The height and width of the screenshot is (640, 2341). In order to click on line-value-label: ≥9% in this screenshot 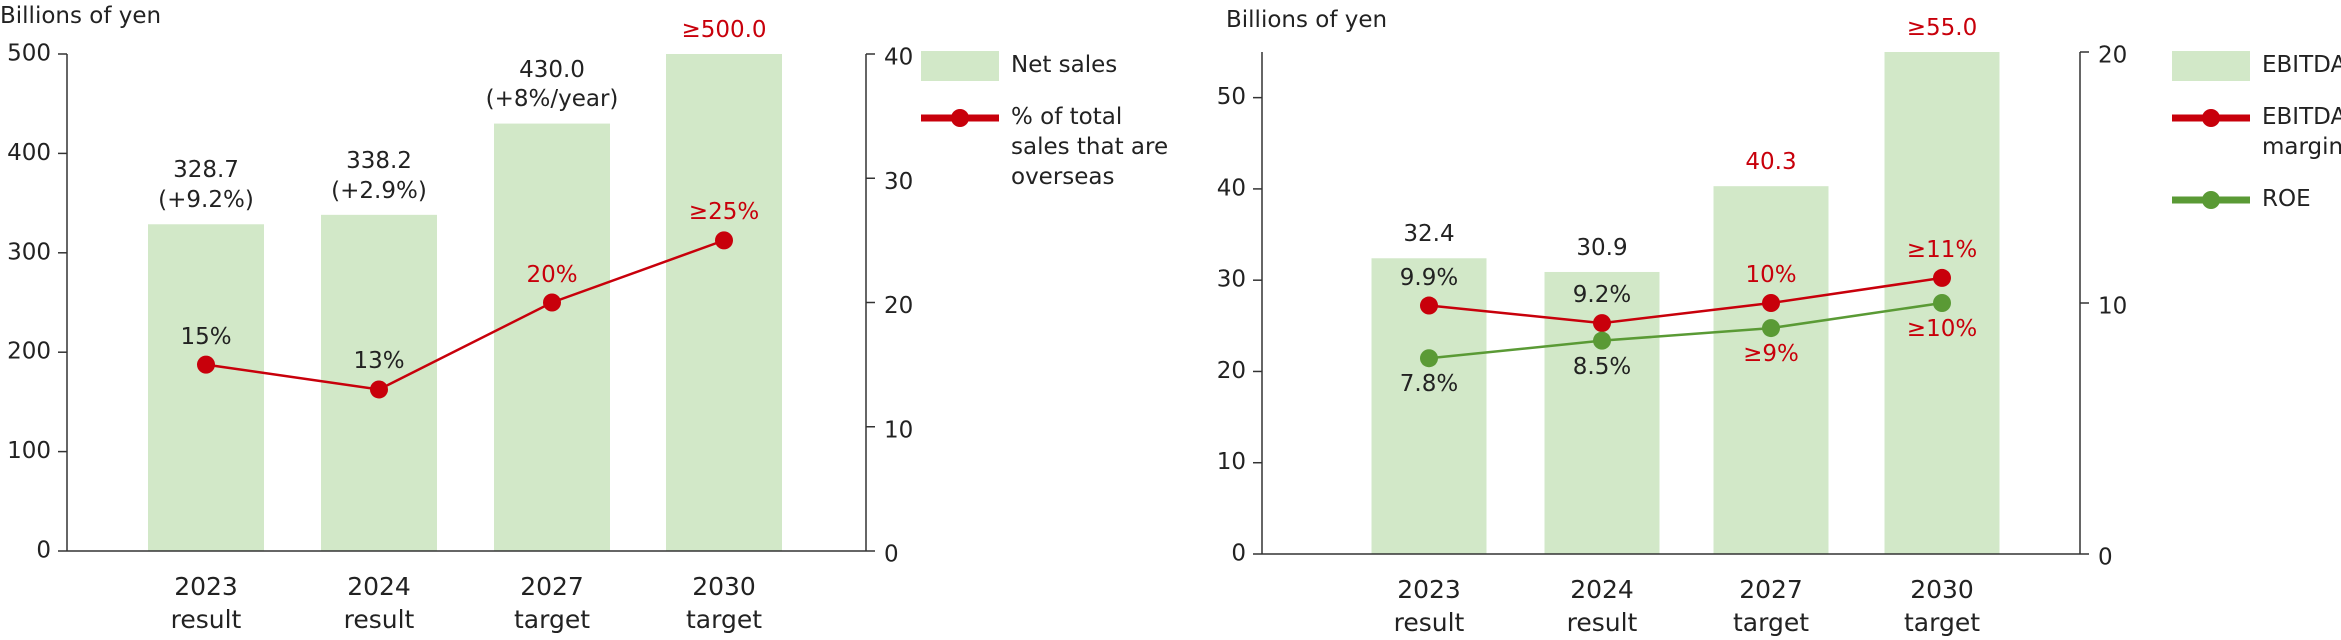, I will do `click(1771, 354)`.